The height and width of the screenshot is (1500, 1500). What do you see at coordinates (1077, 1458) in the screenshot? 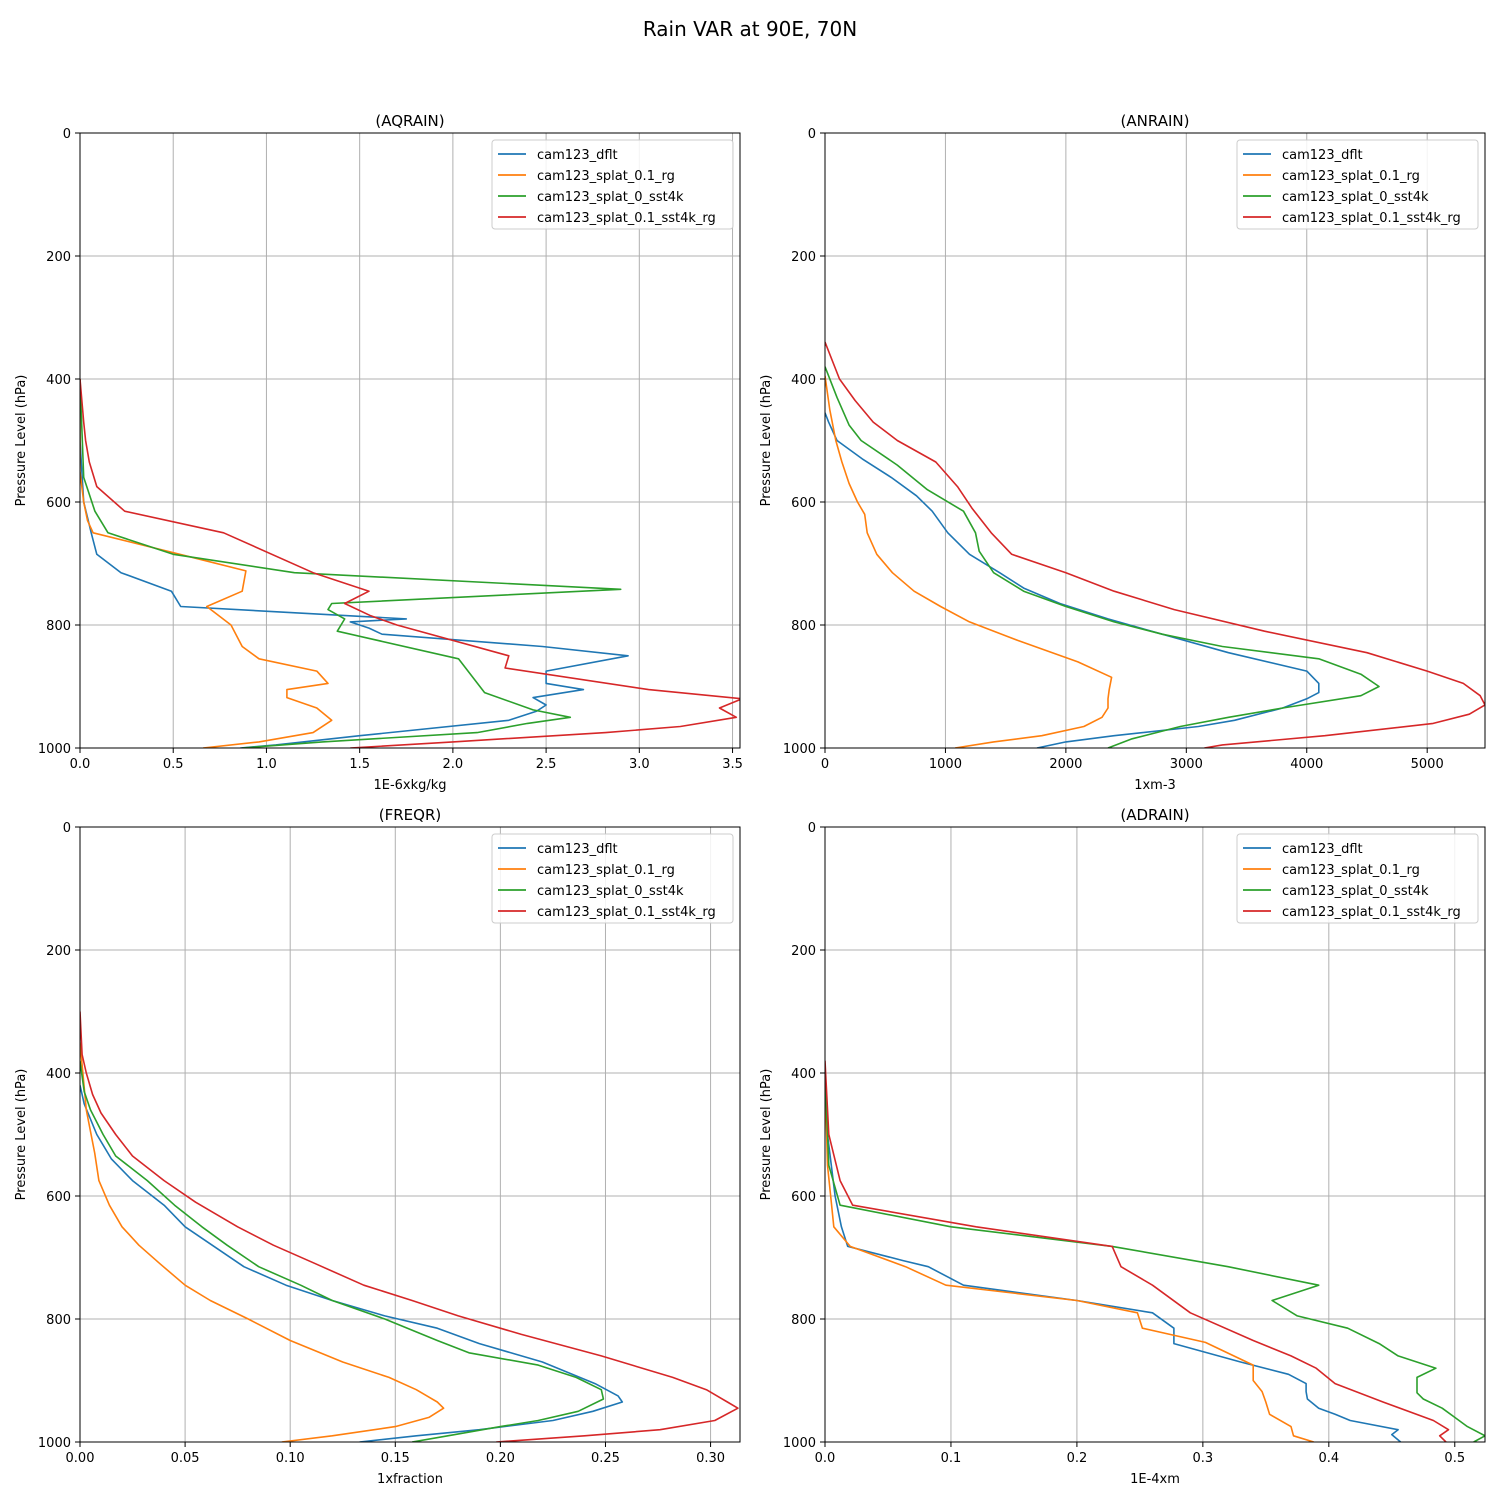
I see `x-tick-label: 0.2` at bounding box center [1077, 1458].